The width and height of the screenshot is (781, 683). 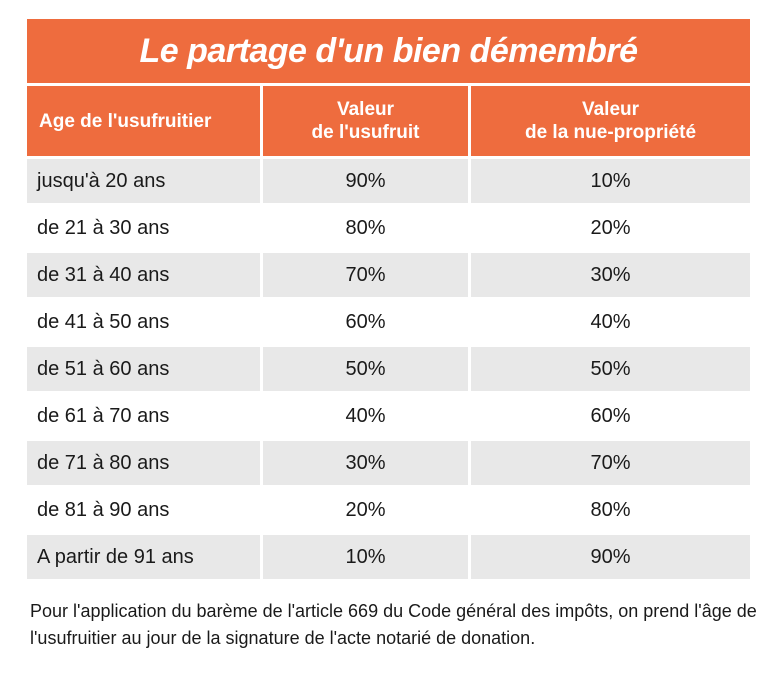 I want to click on header-nue-propriete: Valeur de la nue-propriété, so click(x=610, y=121).